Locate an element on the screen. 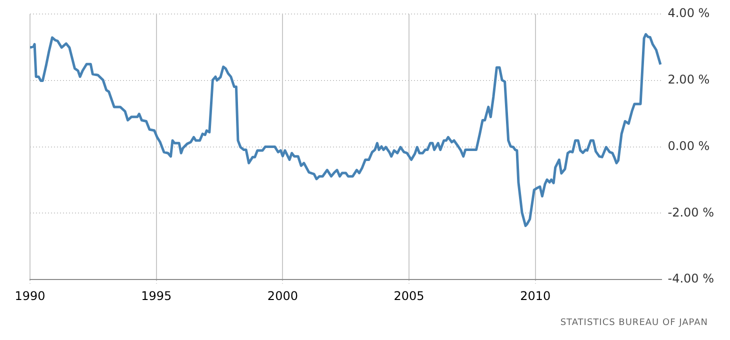 This screenshot has width=730, height=340. x-tick-label: 2010 is located at coordinates (535, 295).